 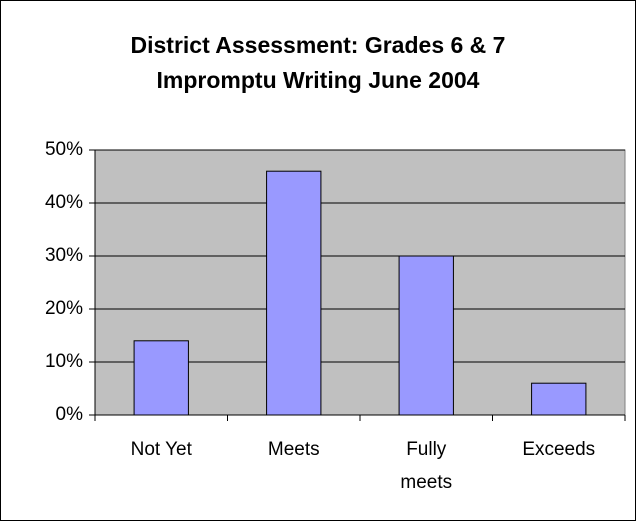 What do you see at coordinates (318, 80) in the screenshot?
I see `chart-title: Impromptu Writing June 2004` at bounding box center [318, 80].